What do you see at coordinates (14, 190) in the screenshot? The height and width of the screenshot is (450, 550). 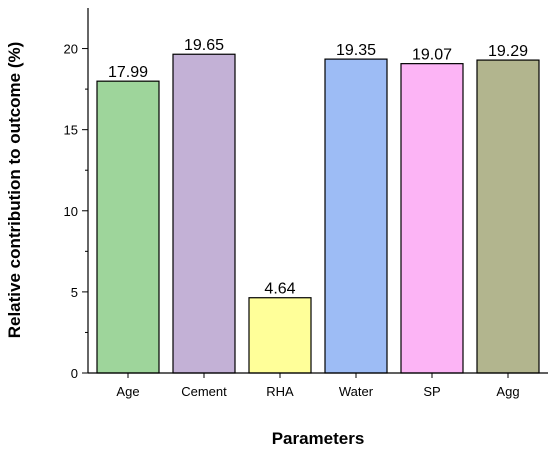 I see `y-axis-title: Relative contribution to outcome (%)` at bounding box center [14, 190].